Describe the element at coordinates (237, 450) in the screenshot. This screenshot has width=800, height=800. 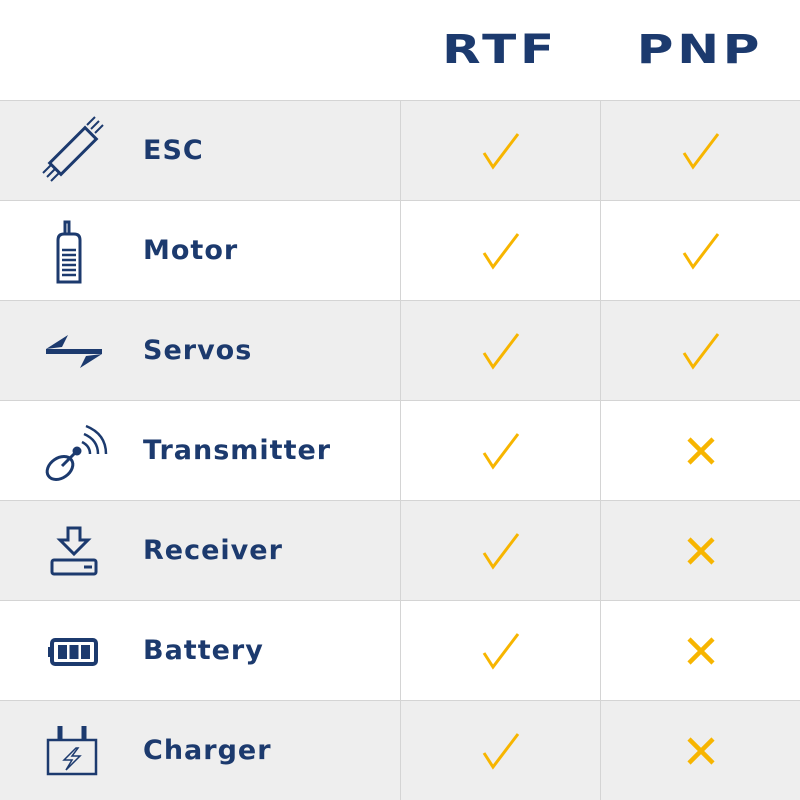
I see `row-label: Transmitter` at that location.